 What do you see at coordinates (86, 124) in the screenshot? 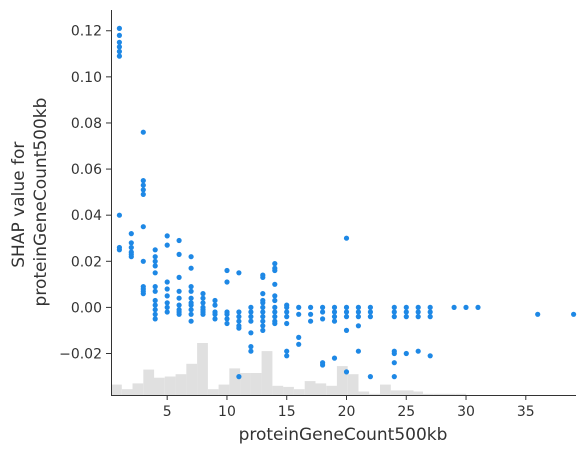
I see `y-tick-label: 0.08` at bounding box center [86, 124].